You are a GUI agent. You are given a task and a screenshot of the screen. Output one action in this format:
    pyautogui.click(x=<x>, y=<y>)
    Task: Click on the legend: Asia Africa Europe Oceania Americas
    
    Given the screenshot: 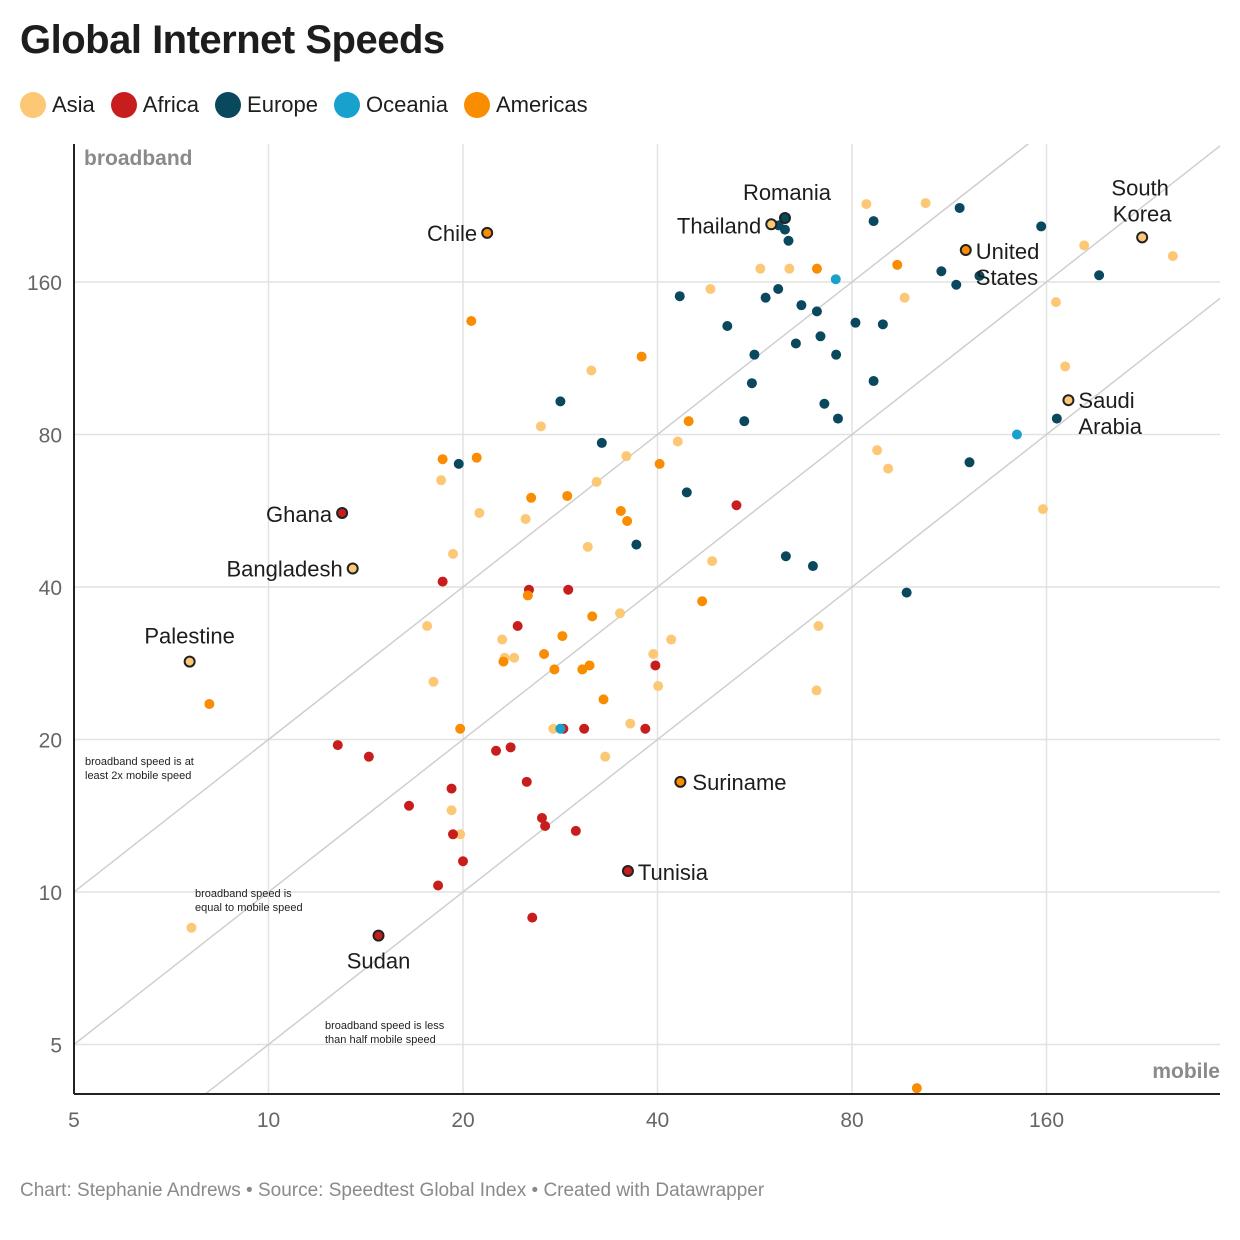 What is the action you would take?
    pyautogui.click(x=304, y=105)
    